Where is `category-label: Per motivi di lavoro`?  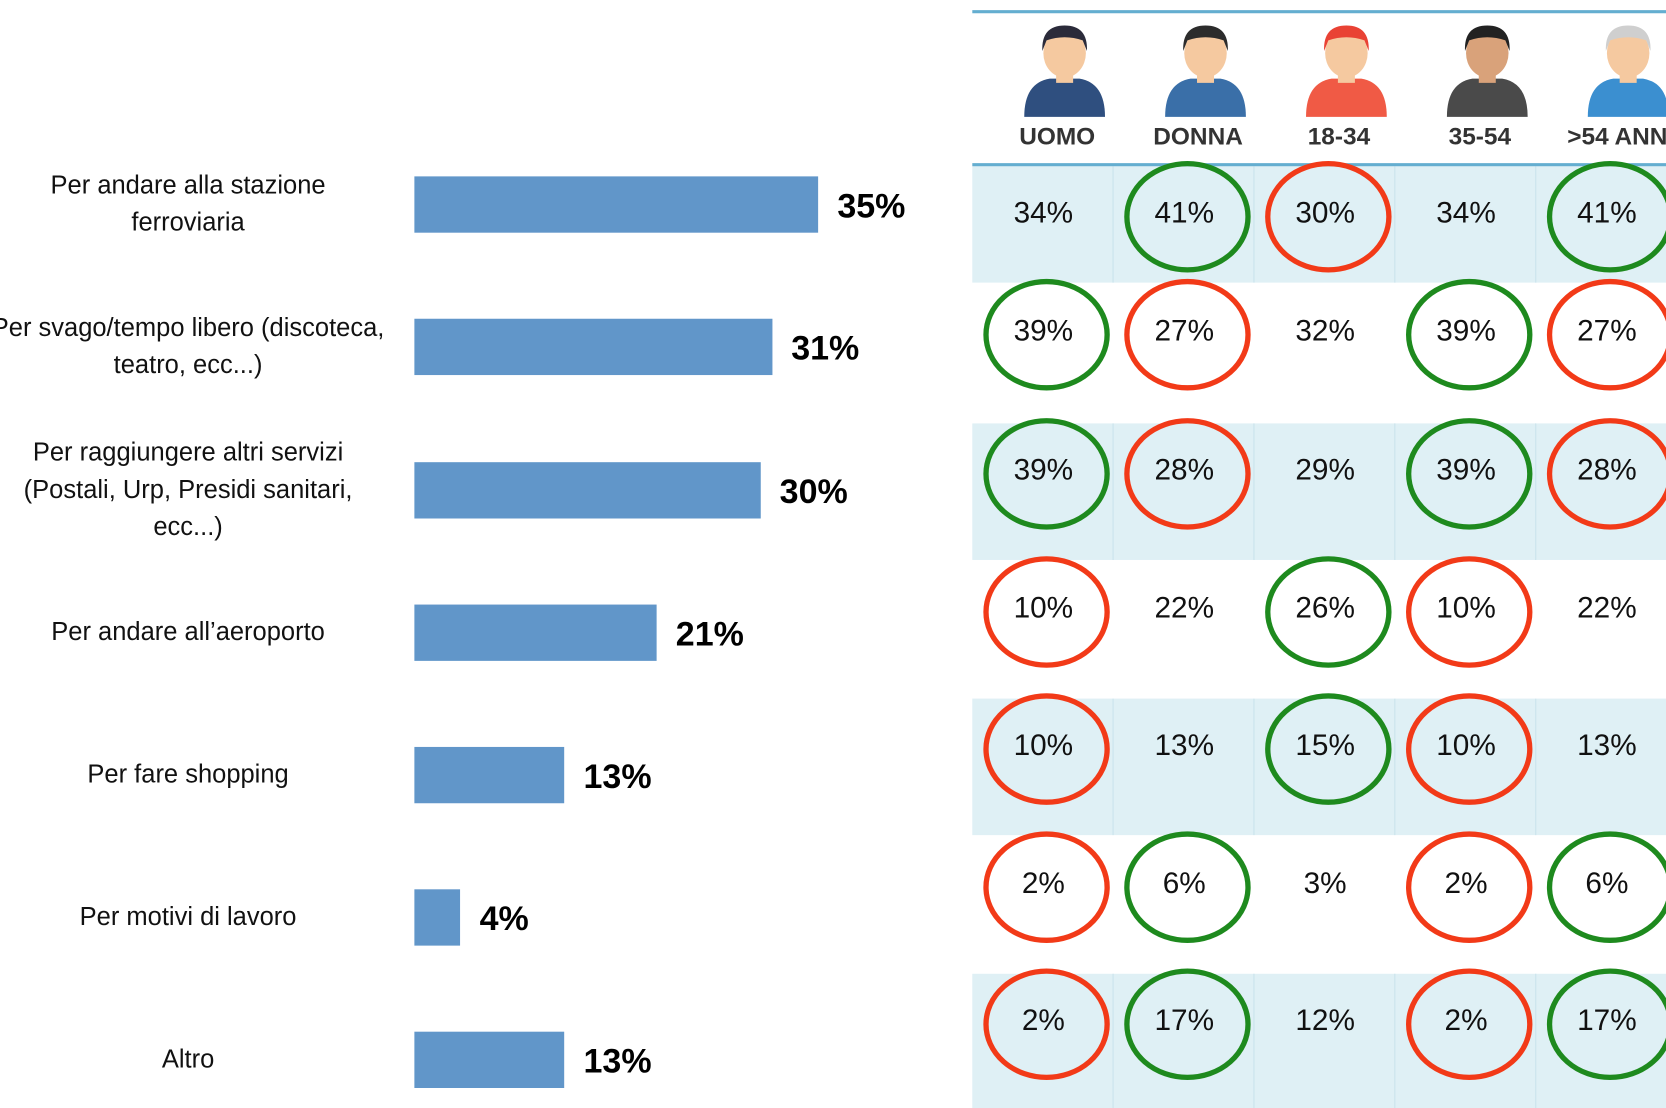
category-label: Per motivi di lavoro is located at coordinates (188, 917).